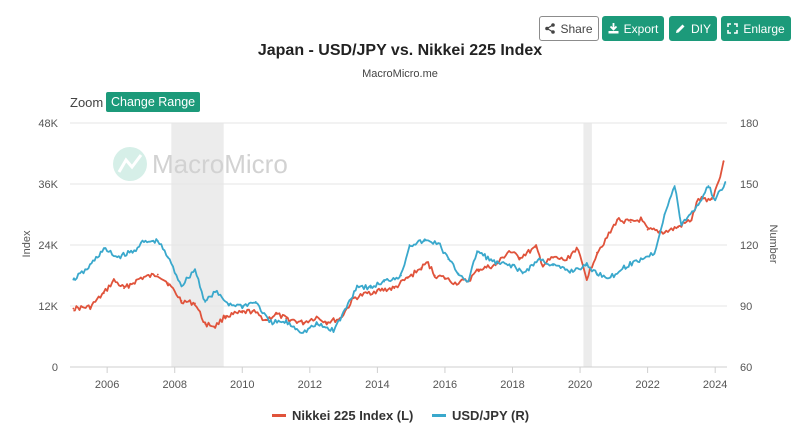 The image size is (800, 445). I want to click on x-tick-label: 2014, so click(377, 385).